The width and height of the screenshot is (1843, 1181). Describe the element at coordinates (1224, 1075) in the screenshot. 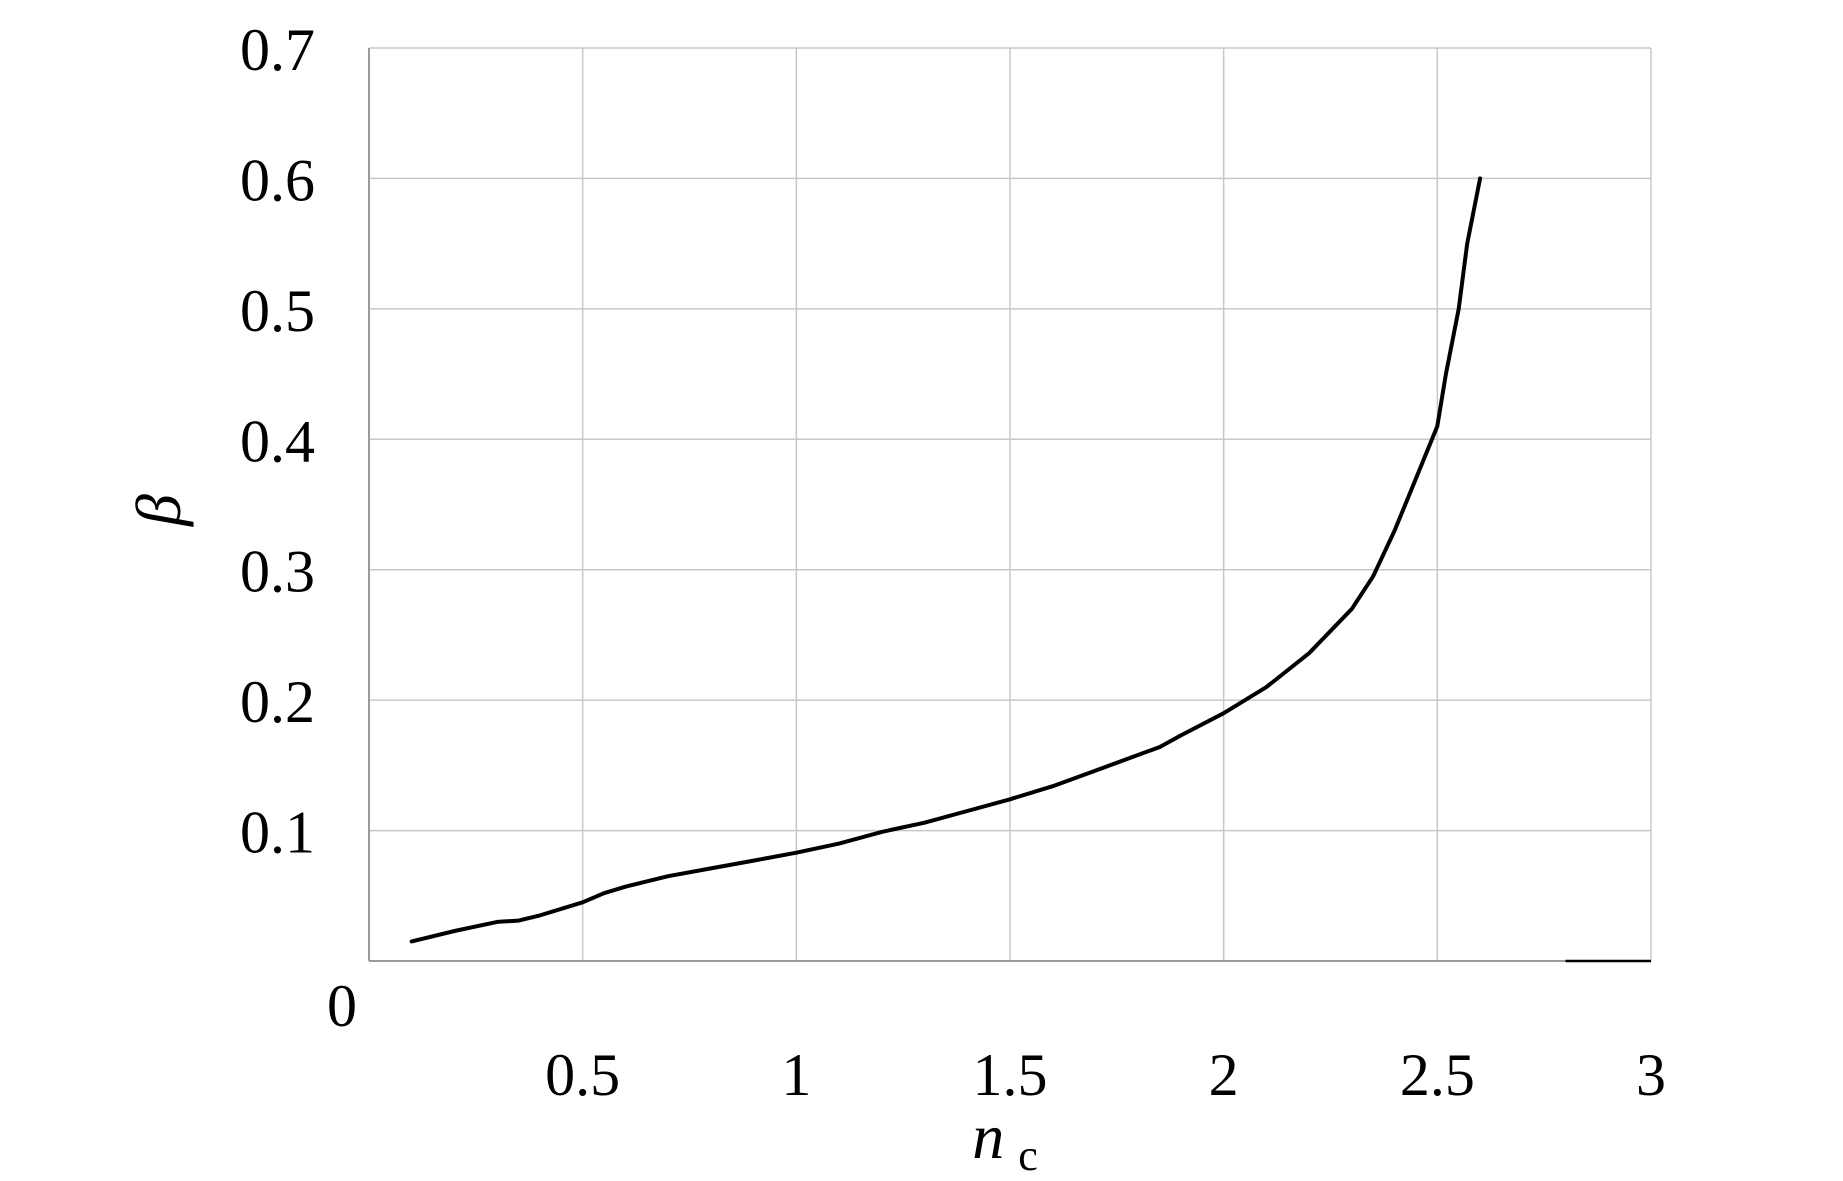

I see `x-tick-label: 2` at that location.